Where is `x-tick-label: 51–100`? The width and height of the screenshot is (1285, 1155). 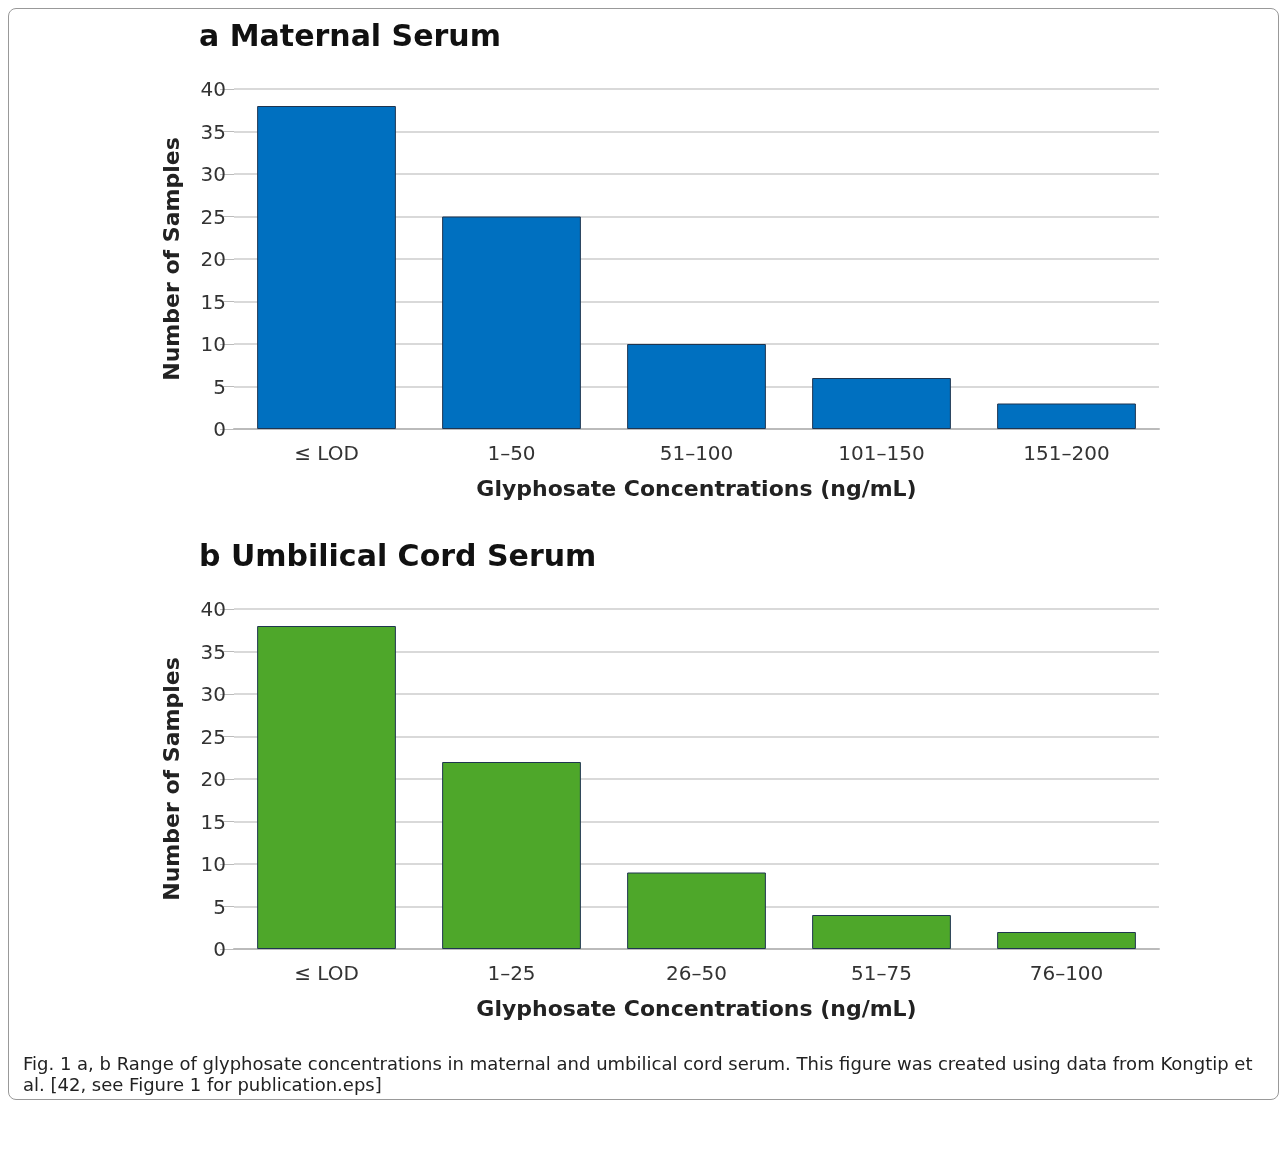
x-tick-label: 51–100 is located at coordinates (696, 453).